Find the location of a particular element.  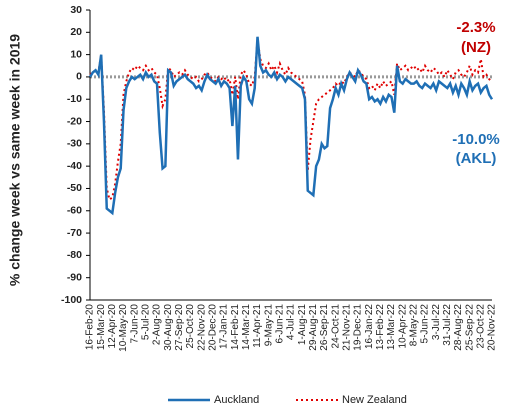

x-tick-label: 19-Dec-21 is located at coordinates (358, 327).